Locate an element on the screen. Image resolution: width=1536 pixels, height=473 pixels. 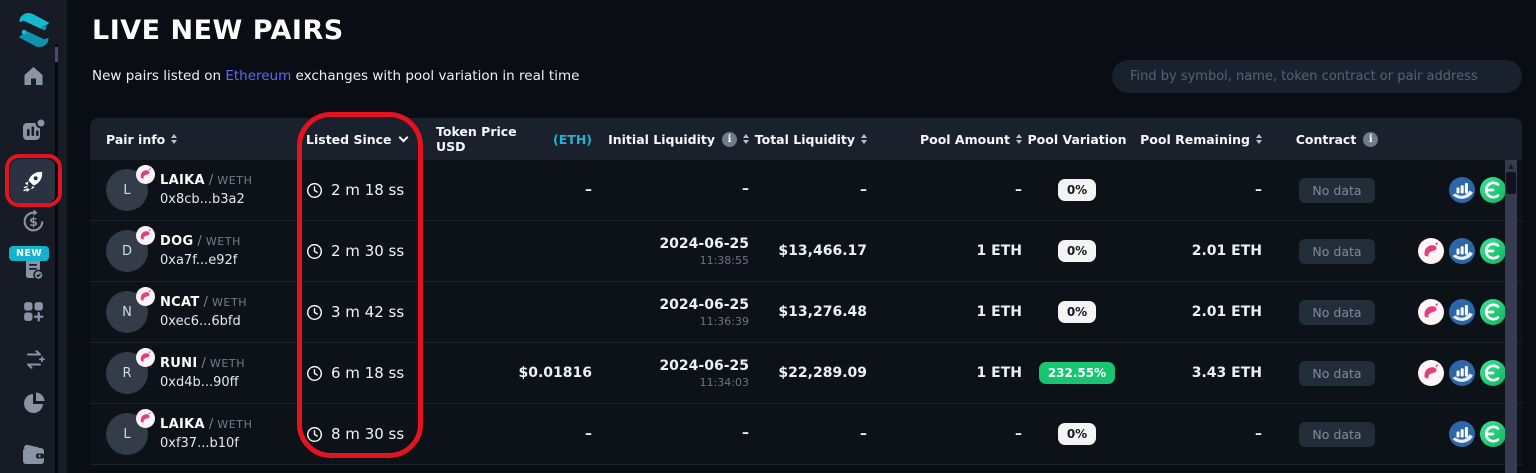
sidebar-item-pair-explorer is located at coordinates (33, 130).